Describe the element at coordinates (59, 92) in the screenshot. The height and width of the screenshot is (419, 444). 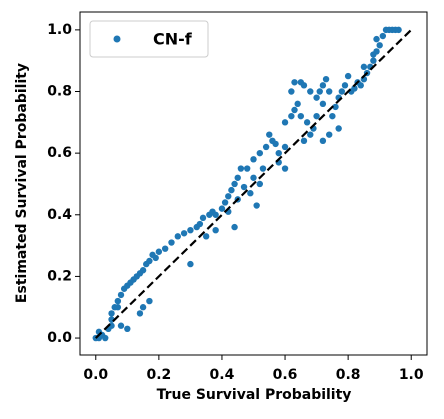
I see `y-tick-label: 0.8` at that location.